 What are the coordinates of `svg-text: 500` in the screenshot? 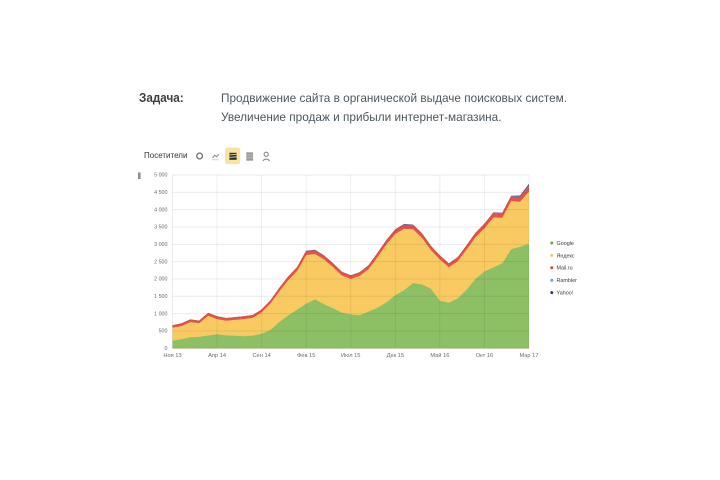 It's located at (163, 332).